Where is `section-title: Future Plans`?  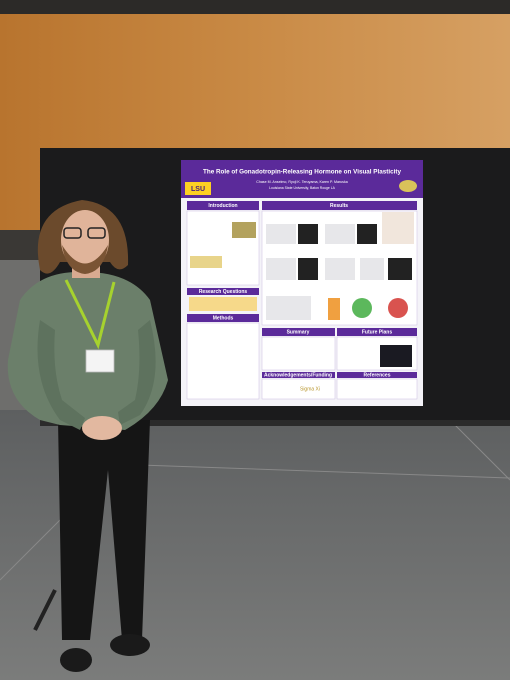
section-title: Future Plans is located at coordinates (377, 332).